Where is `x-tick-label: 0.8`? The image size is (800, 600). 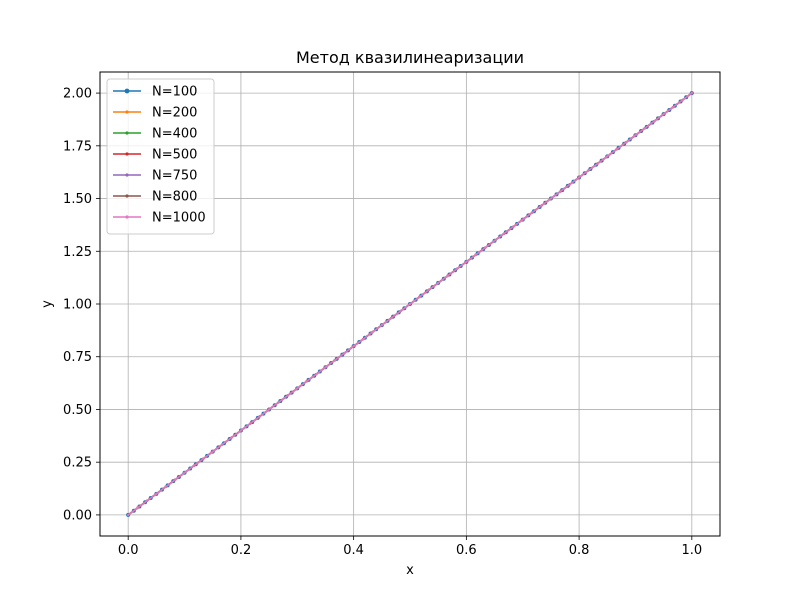
x-tick-label: 0.8 is located at coordinates (579, 550).